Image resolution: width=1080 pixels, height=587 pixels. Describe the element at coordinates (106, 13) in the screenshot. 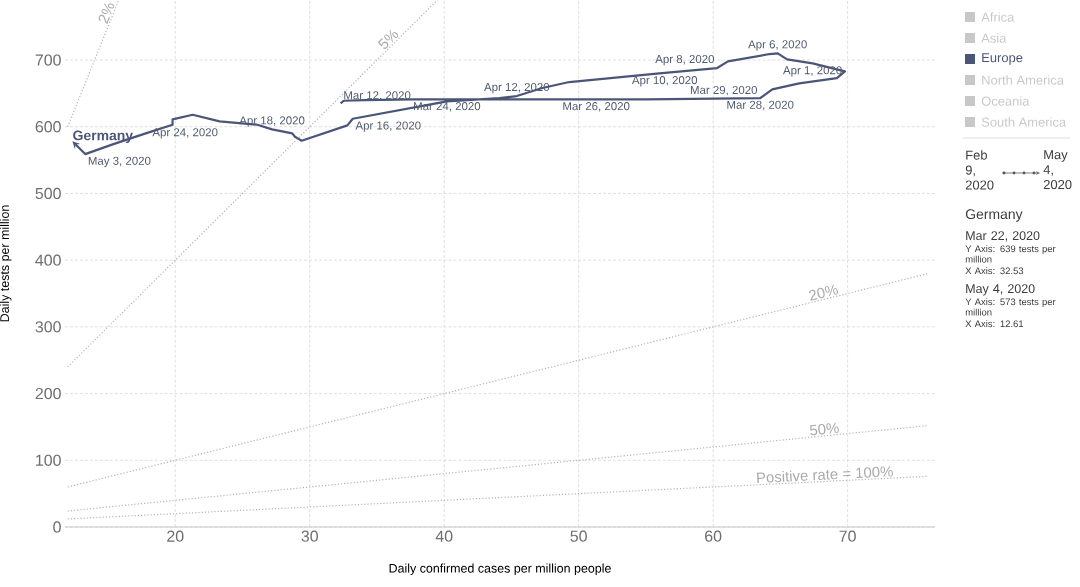

I see `text: 2%` at that location.